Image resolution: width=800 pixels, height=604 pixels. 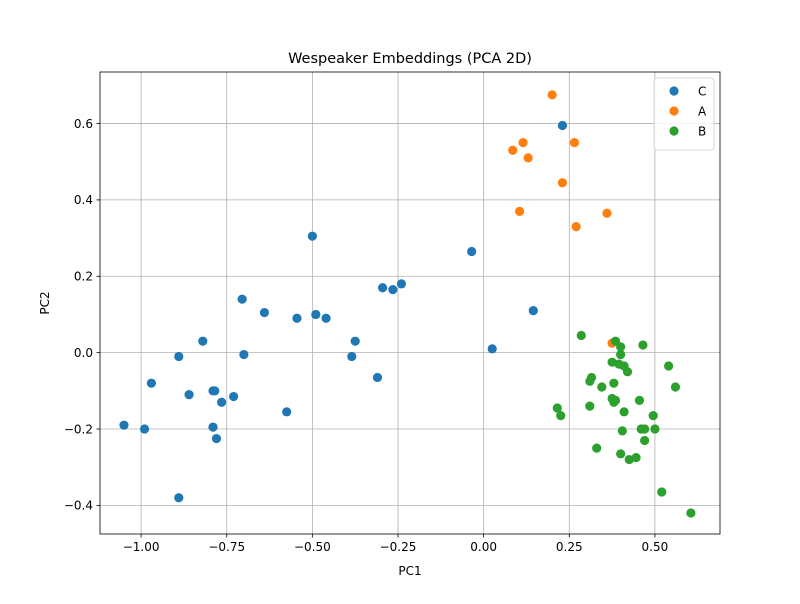 I want to click on legend-marker-C, so click(x=674, y=91).